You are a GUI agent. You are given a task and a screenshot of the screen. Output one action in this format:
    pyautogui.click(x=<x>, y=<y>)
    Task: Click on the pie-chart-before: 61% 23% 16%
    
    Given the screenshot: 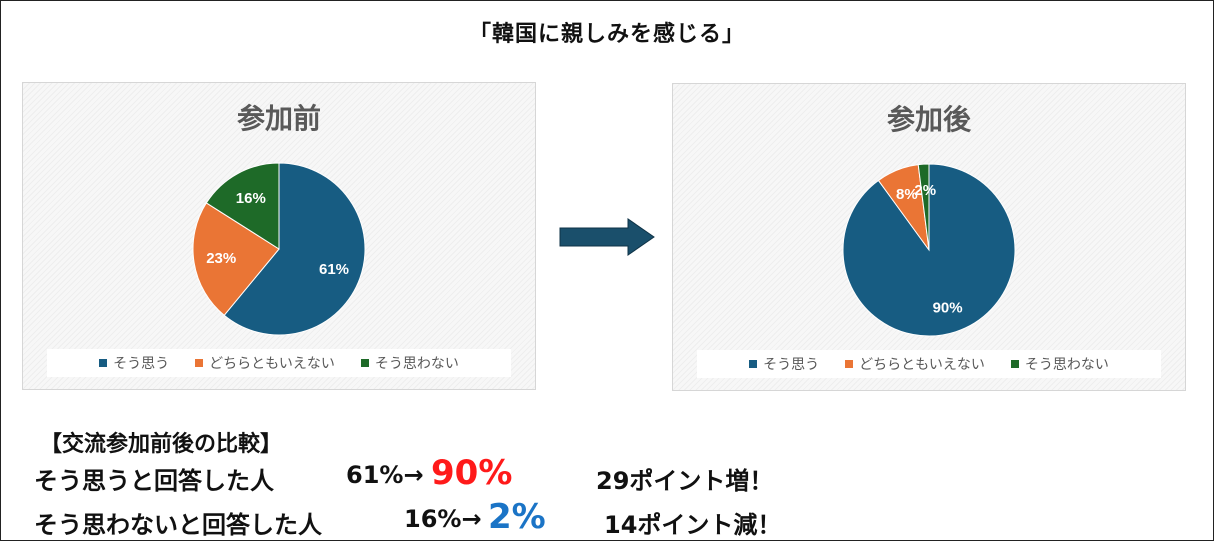 What is the action you would take?
    pyautogui.click(x=279, y=249)
    